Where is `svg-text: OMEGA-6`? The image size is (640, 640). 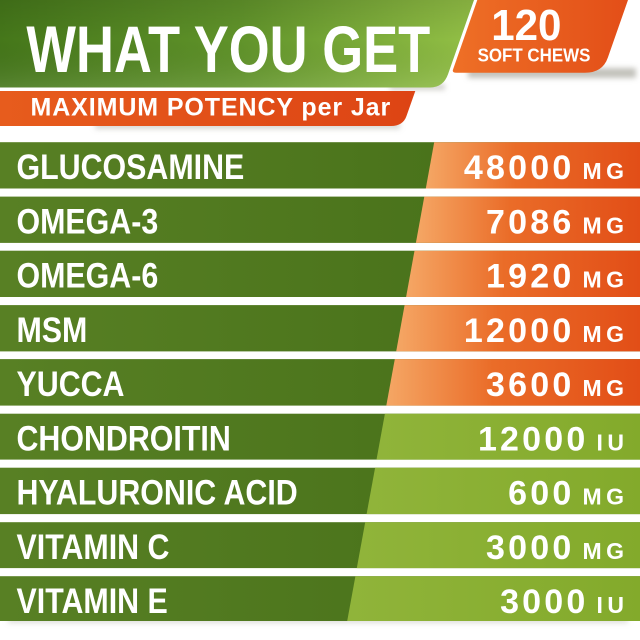
svg-text: OMEGA-6 is located at coordinates (88, 275).